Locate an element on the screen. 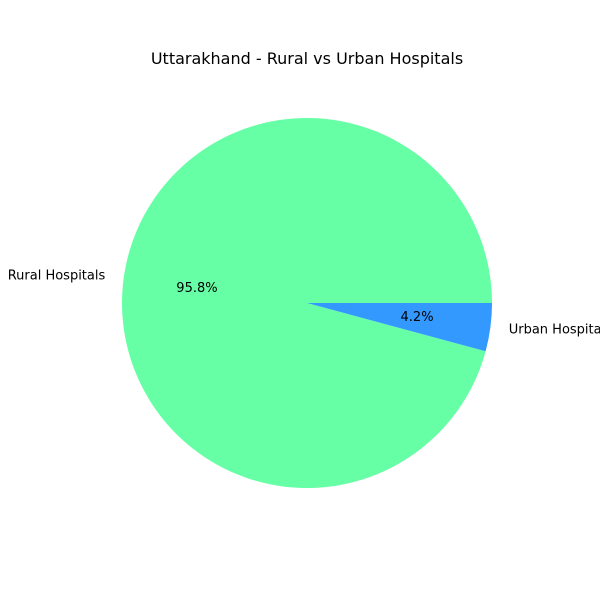 The width and height of the screenshot is (600, 600). chart-title: Uttarakhand - Rural vs Urban Hospitals is located at coordinates (307, 58).